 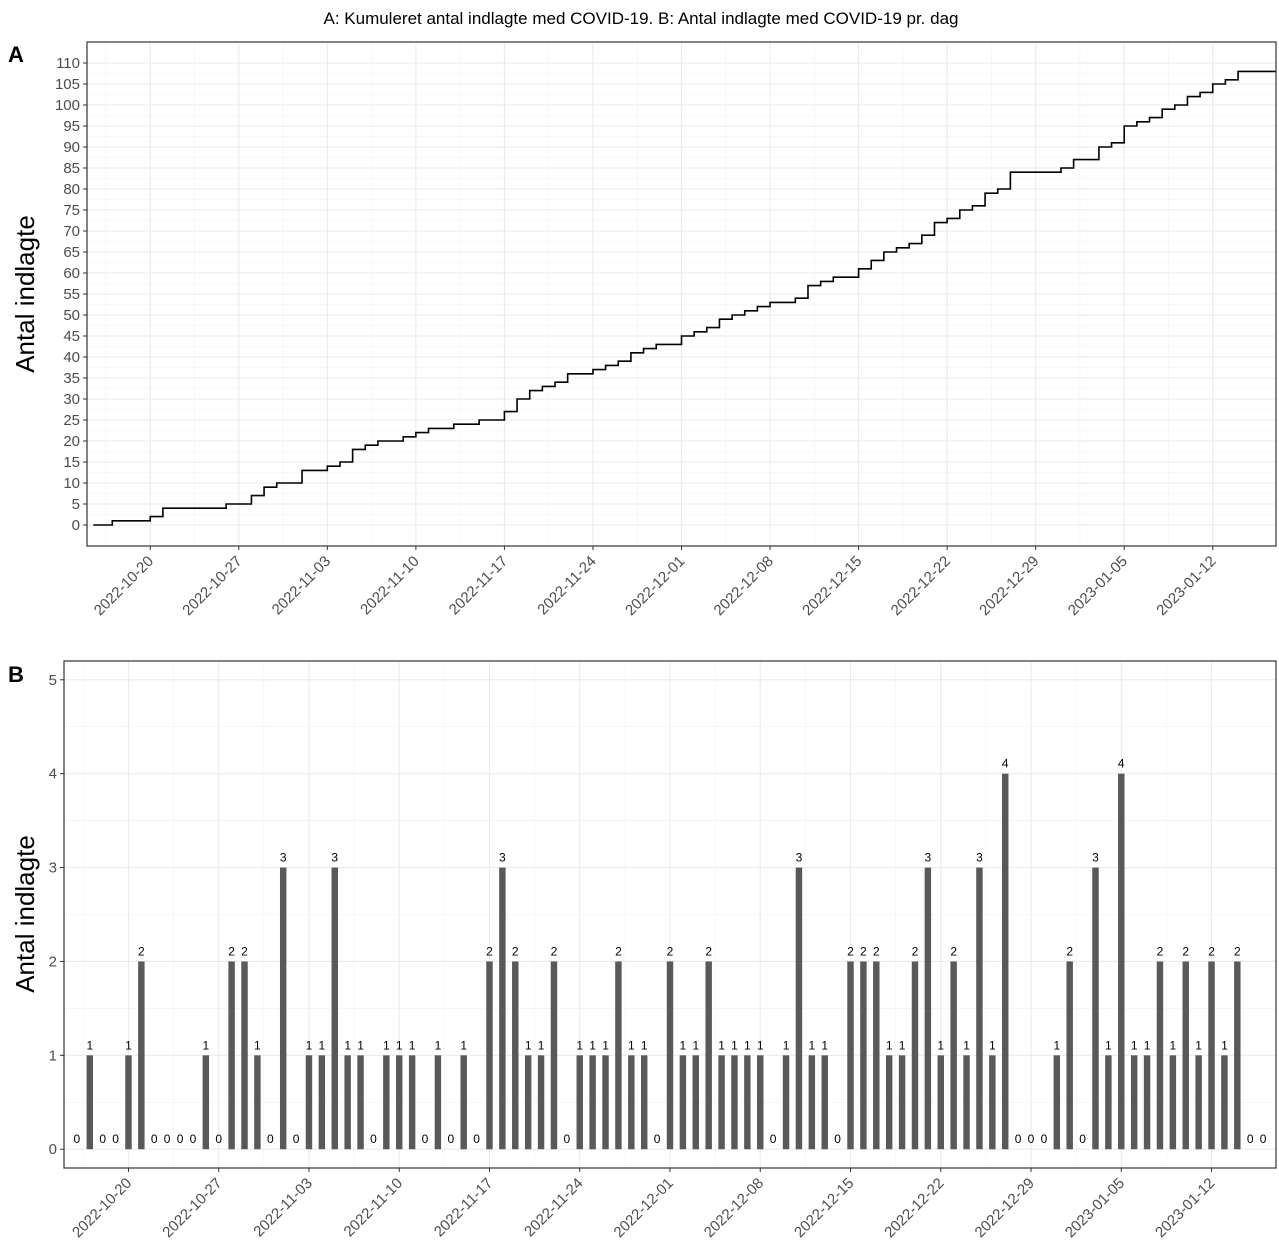 What do you see at coordinates (553, 1207) in the screenshot?
I see `x-tick-label: 2022-11-24` at bounding box center [553, 1207].